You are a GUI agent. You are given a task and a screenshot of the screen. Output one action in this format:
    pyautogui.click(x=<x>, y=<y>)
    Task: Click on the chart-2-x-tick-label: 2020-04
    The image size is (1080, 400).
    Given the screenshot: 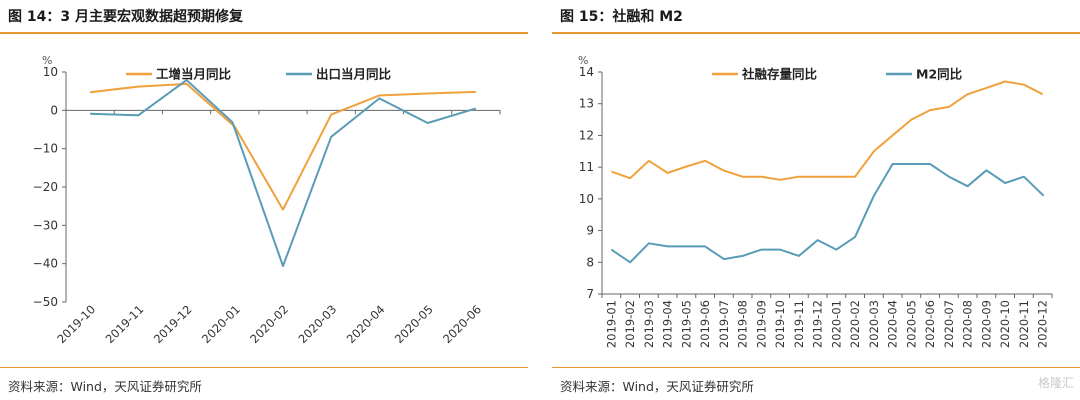 What is the action you would take?
    pyautogui.click(x=893, y=324)
    